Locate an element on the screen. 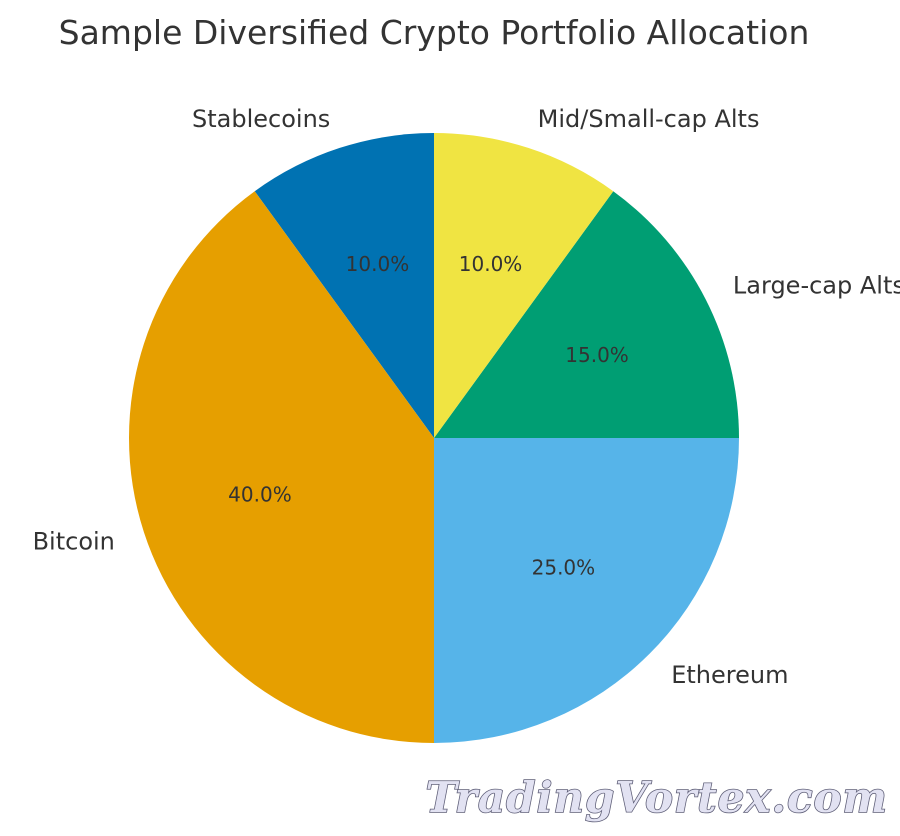 Image resolution: width=900 pixels, height=836 pixels. slice-label-ethereum: Ethereum is located at coordinates (729, 675).